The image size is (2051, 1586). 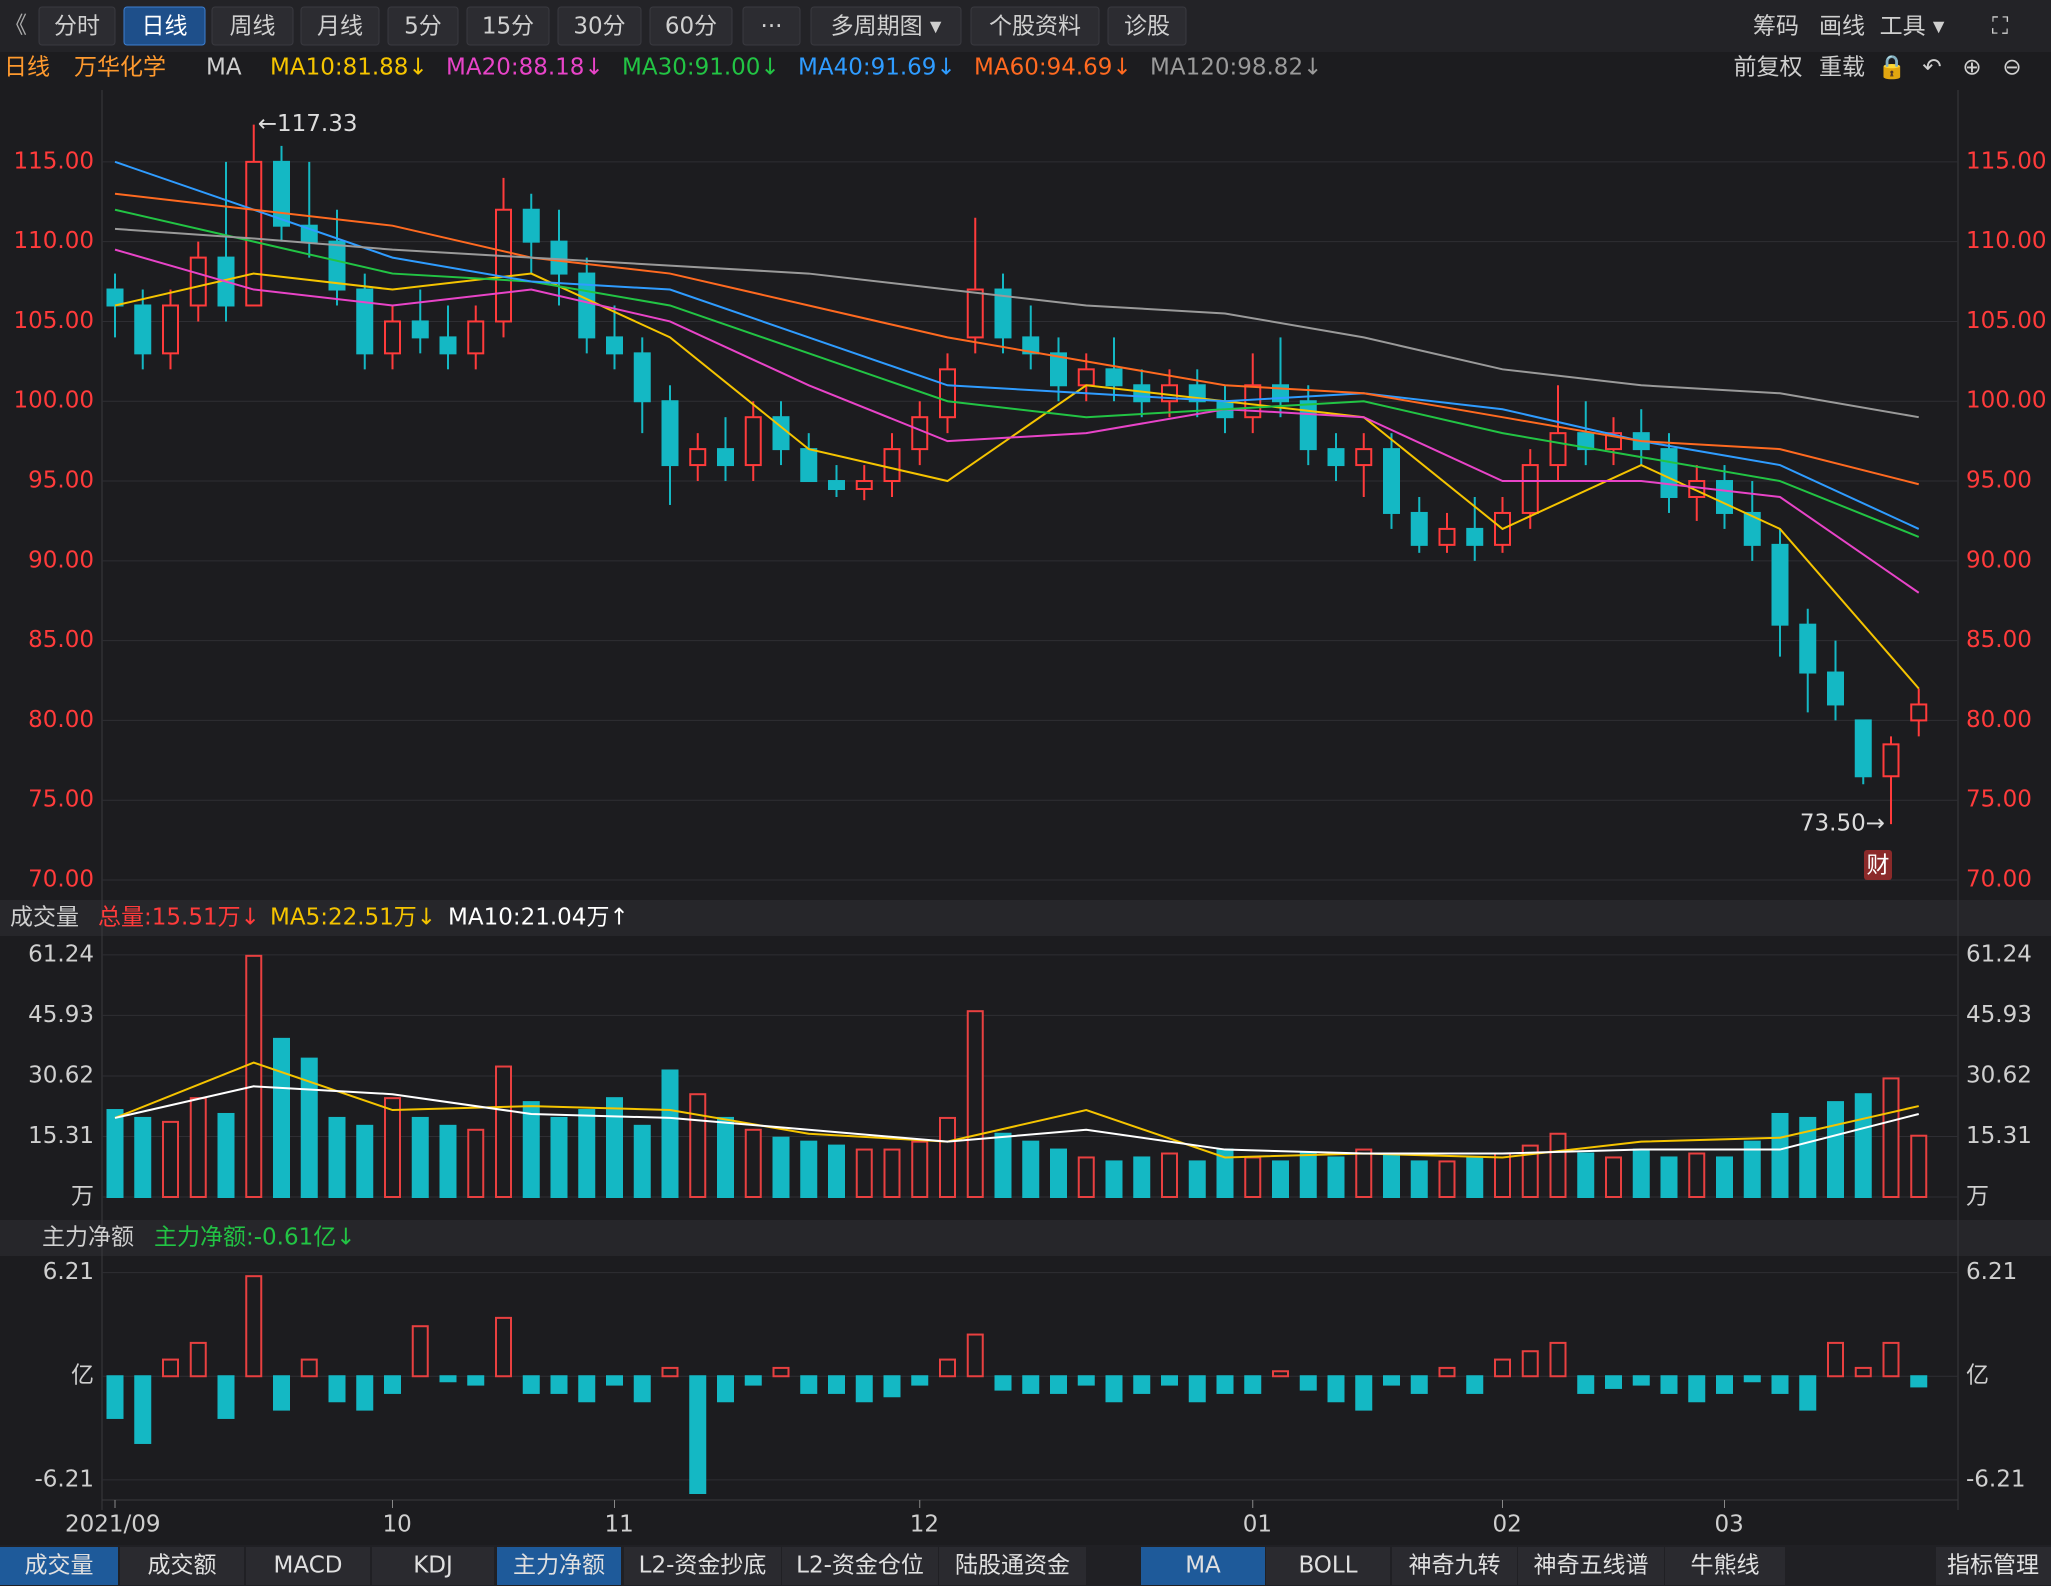 I want to click on toolbar-right: 工具 ▾, so click(x=1912, y=27).